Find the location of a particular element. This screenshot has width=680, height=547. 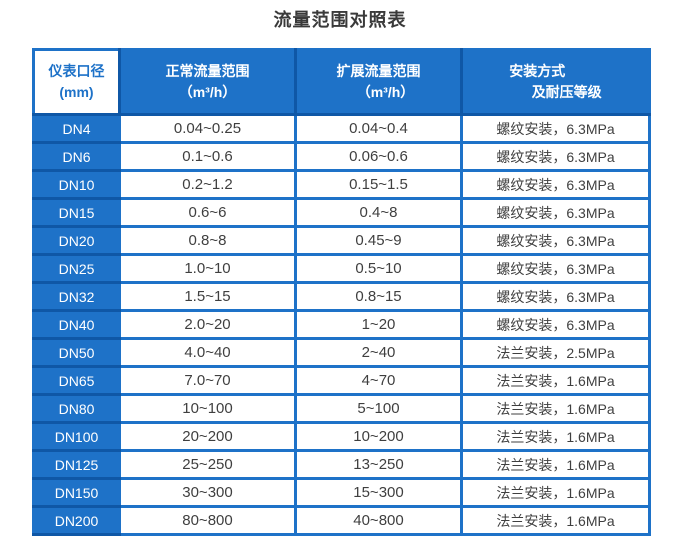

header-line-2: 及耐压等级 is located at coordinates (566, 92).